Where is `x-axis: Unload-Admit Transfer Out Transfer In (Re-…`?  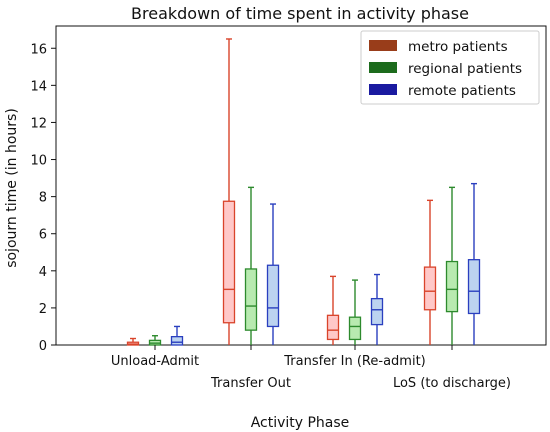
x-axis: Unload-Admit Transfer Out Transfer In (Re-… is located at coordinates (311, 368).